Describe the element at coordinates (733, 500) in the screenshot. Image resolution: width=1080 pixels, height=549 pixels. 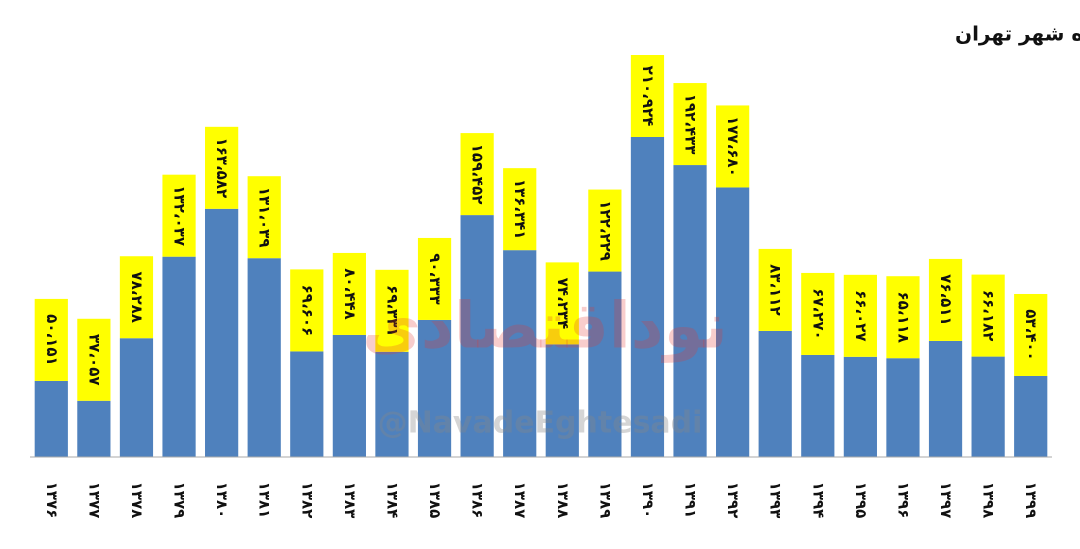
I see `x-tick-label: ۱۳۹۲` at that location.